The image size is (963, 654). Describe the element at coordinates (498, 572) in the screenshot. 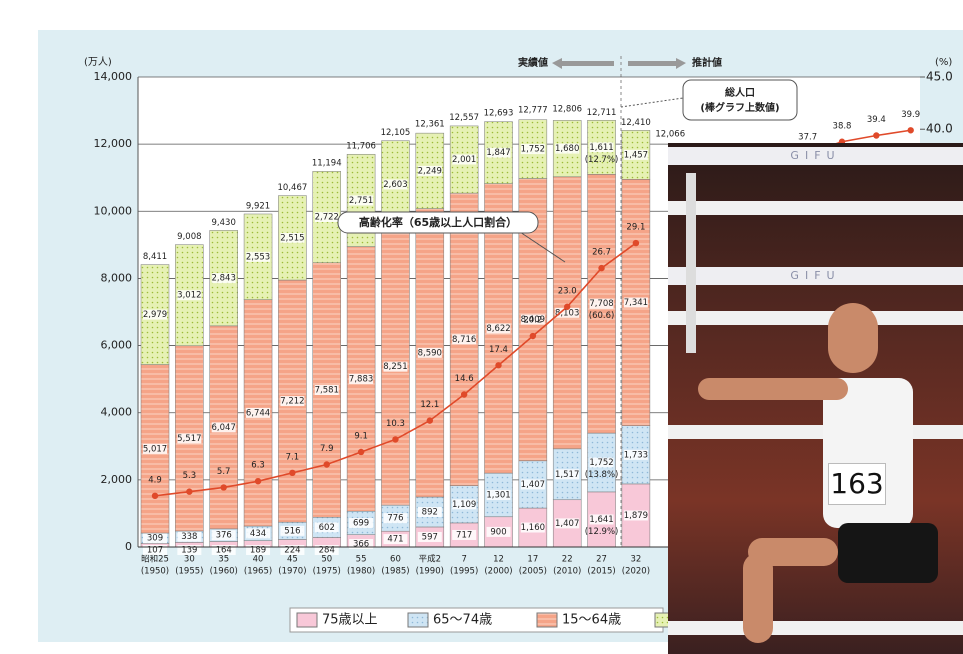

I see `x-tick-label: (2000)` at that location.